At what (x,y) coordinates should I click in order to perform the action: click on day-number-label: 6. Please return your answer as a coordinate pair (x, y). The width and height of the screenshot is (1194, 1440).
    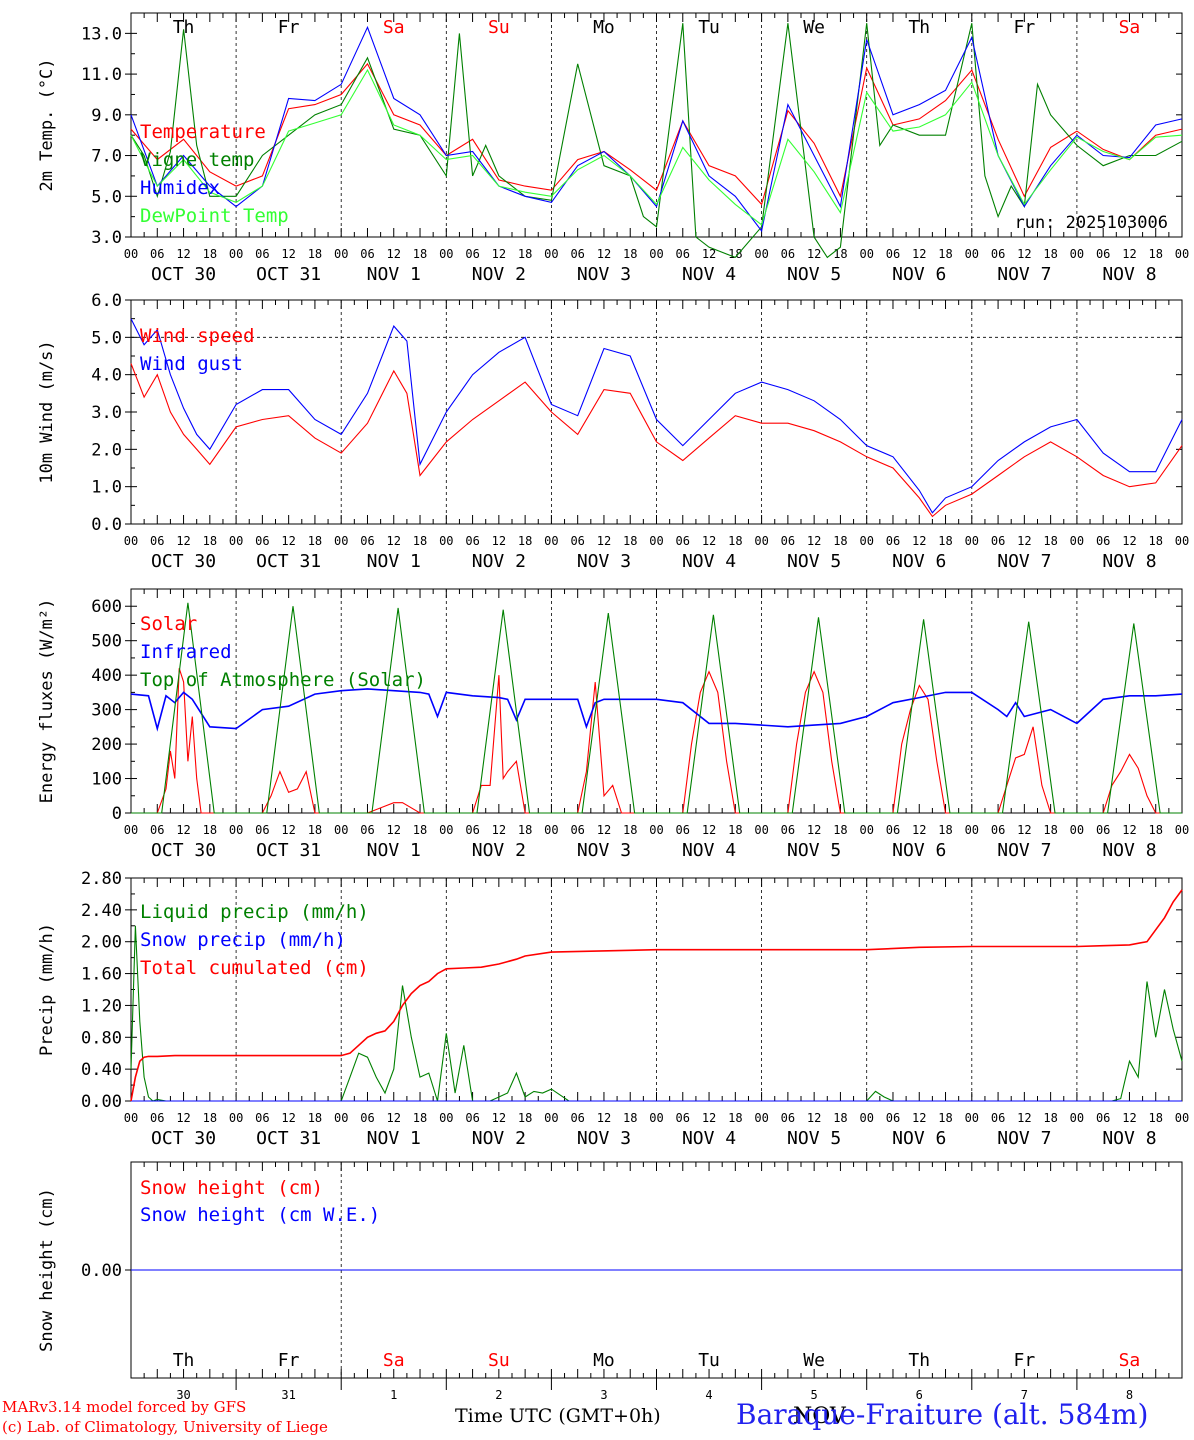
    Looking at the image, I should click on (919, 1395).